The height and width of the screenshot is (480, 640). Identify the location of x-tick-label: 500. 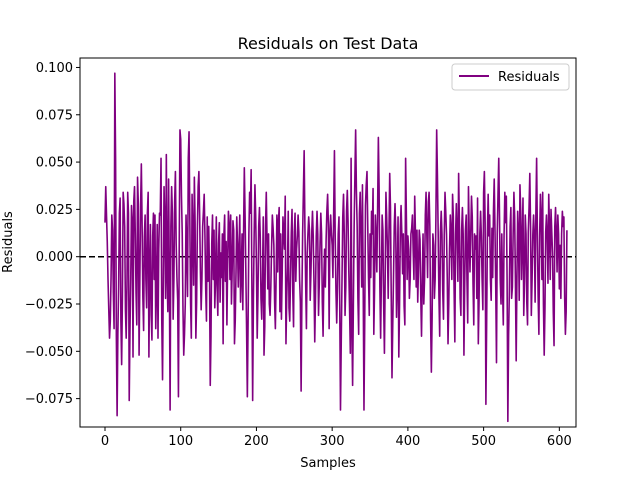
(483, 441).